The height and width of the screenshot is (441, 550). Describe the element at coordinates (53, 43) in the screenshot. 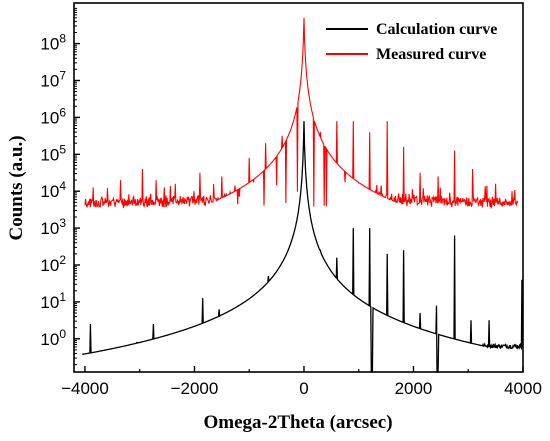

I see `y-tick-label: 10⁸` at that location.